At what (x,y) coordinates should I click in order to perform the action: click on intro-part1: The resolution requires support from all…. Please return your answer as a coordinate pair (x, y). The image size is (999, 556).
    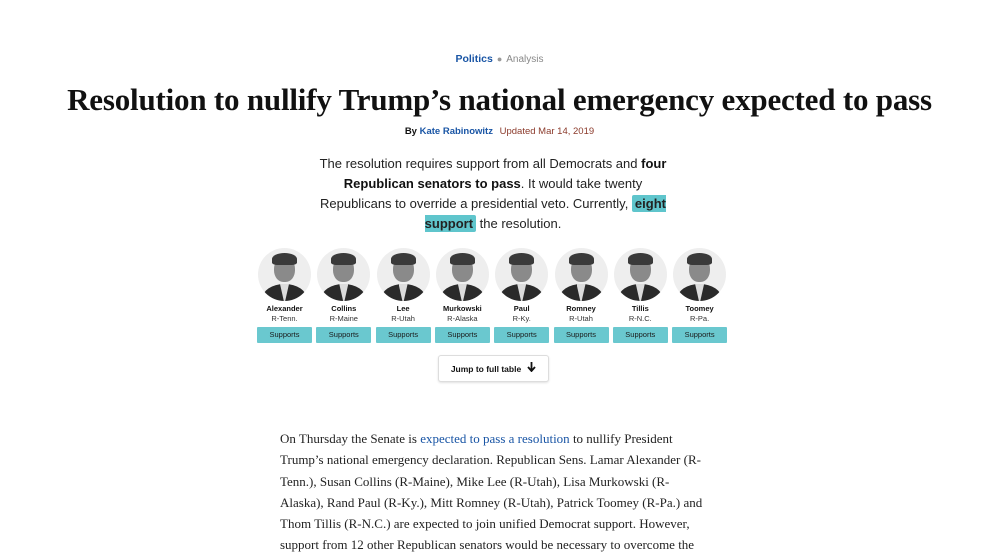
    Looking at the image, I should click on (480, 163).